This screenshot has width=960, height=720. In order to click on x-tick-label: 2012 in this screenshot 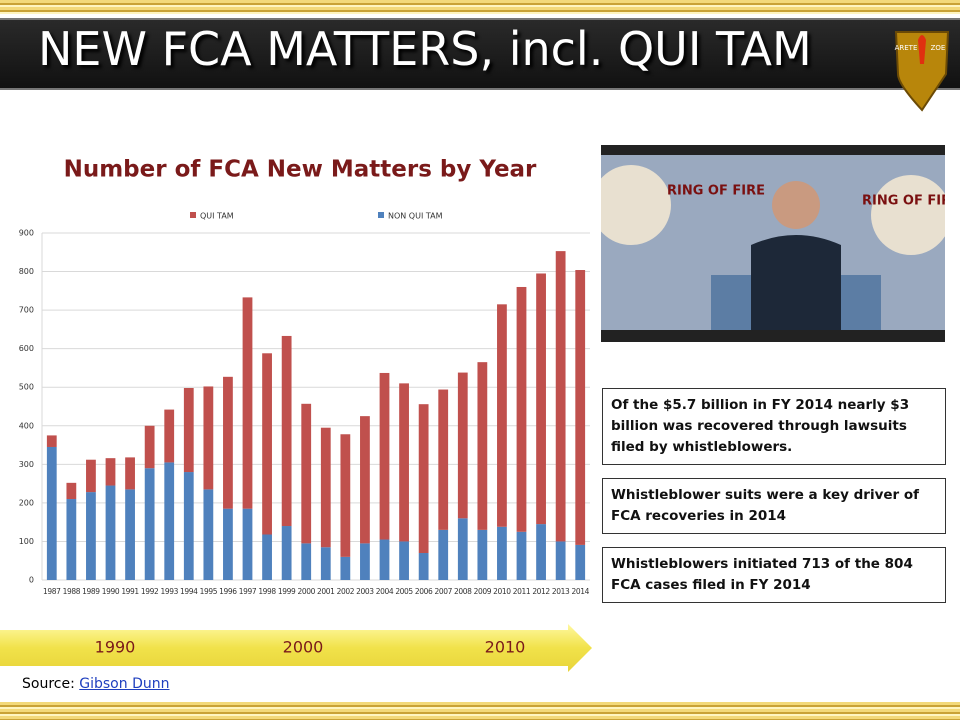, I will do `click(541, 591)`.